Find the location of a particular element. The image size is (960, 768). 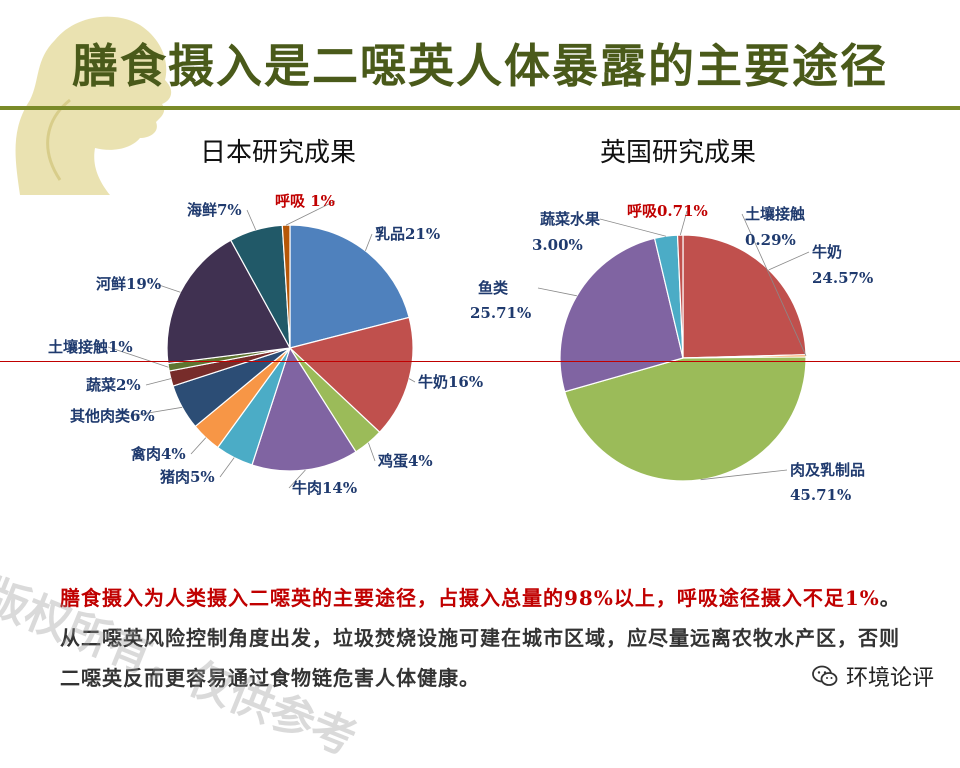

slice-label-jp-0: 乳品21% is located at coordinates (407, 234).